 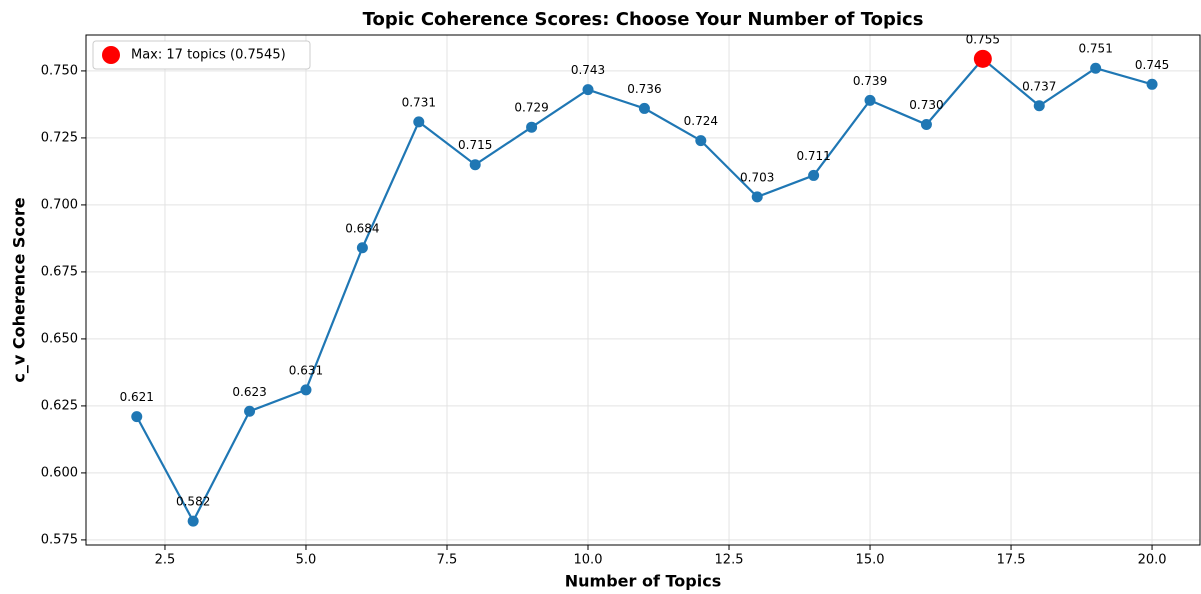 I want to click on y-tick-label: 0.675, so click(x=59, y=271).